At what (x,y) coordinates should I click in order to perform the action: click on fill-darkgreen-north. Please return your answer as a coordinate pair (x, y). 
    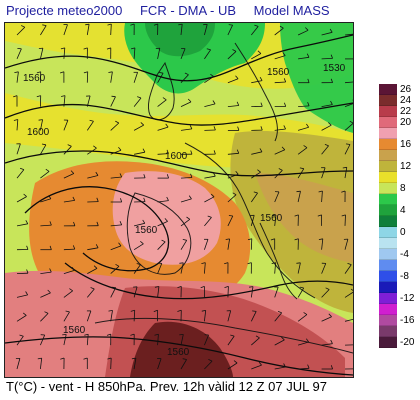
    Looking at the image, I should click on (180, 40).